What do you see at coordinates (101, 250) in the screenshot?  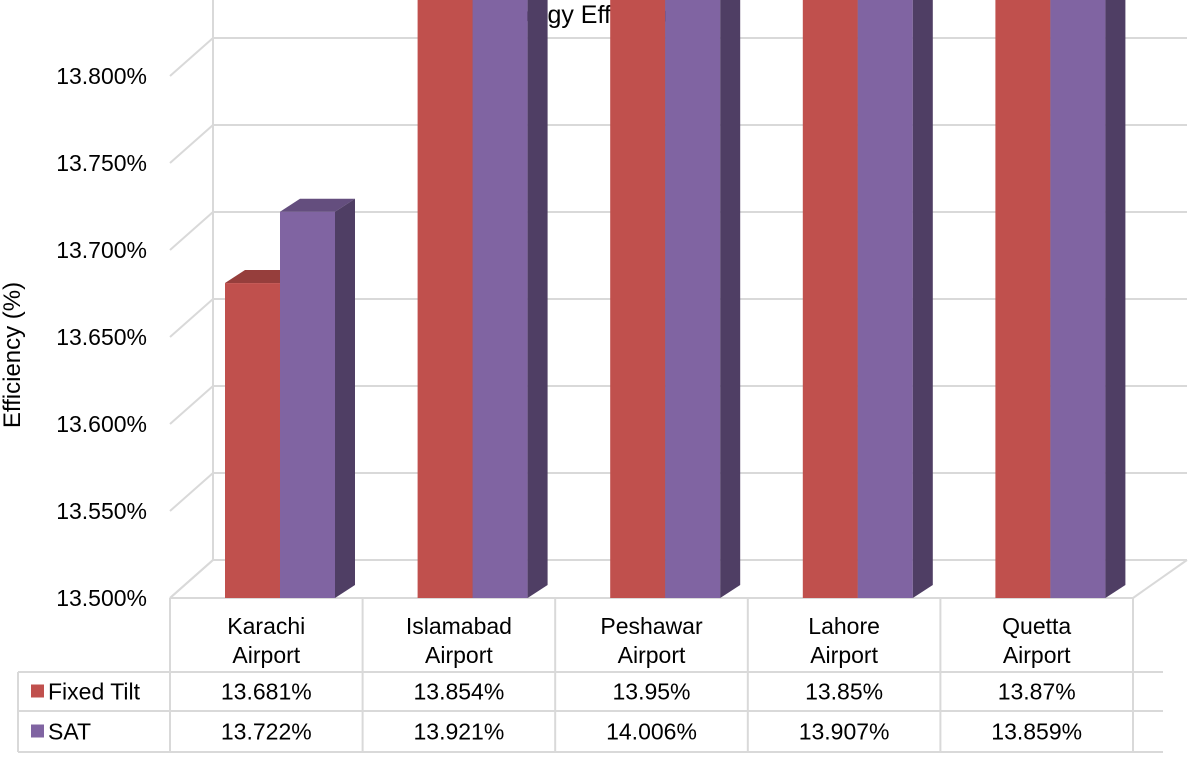 I see `y-tick-label: 13.700%` at bounding box center [101, 250].